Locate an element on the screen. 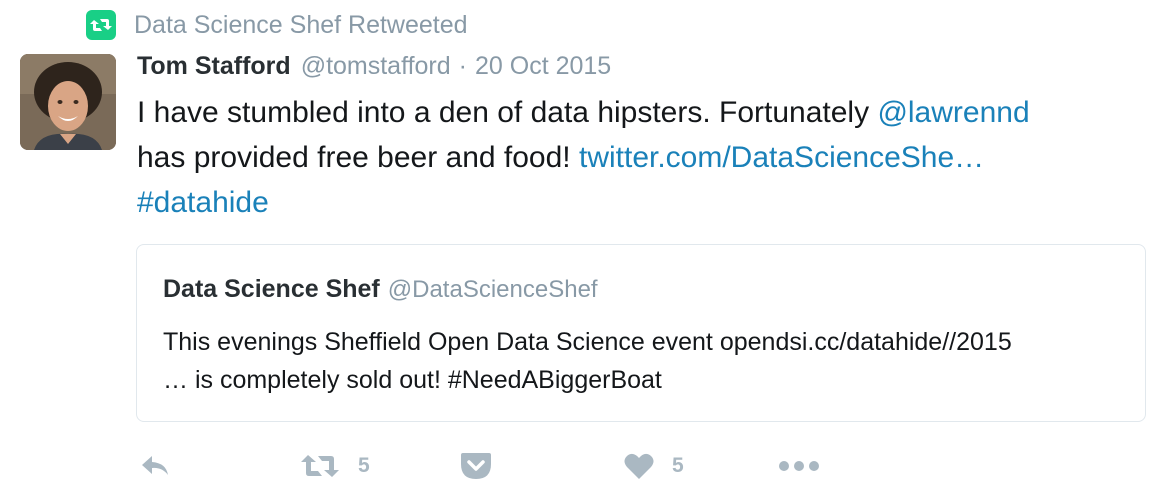 The height and width of the screenshot is (500, 1164). hashtag-link: #datahide is located at coordinates (203, 202).